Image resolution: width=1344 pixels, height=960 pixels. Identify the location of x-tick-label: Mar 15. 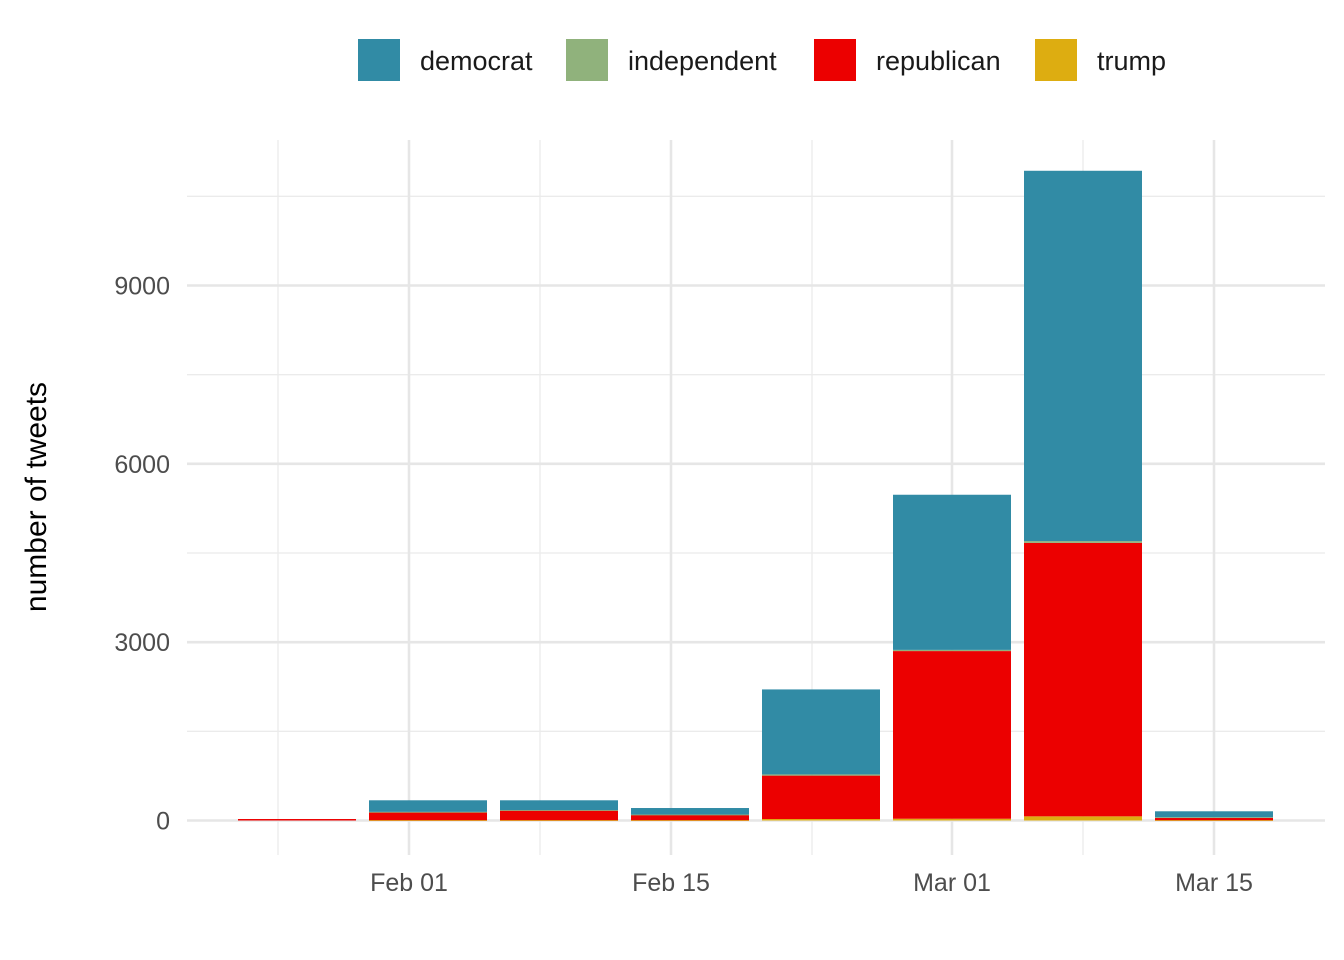
(1214, 883).